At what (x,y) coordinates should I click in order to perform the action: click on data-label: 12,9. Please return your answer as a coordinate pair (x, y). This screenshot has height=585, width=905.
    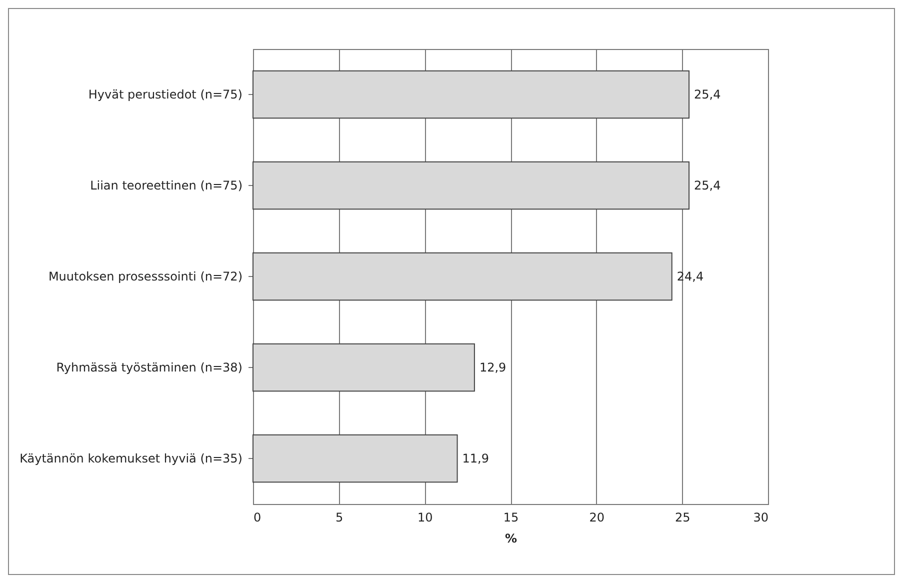
    Looking at the image, I should click on (492, 367).